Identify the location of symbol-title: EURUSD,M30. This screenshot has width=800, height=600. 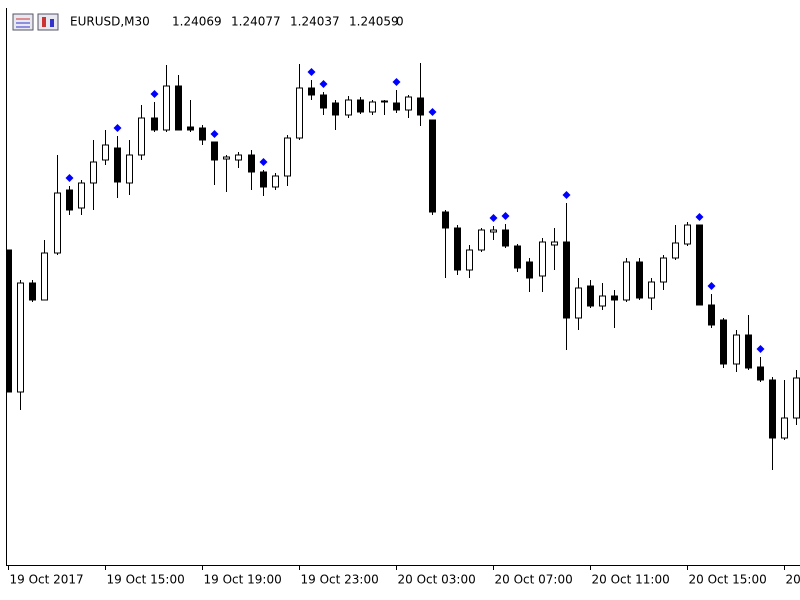
(110, 22).